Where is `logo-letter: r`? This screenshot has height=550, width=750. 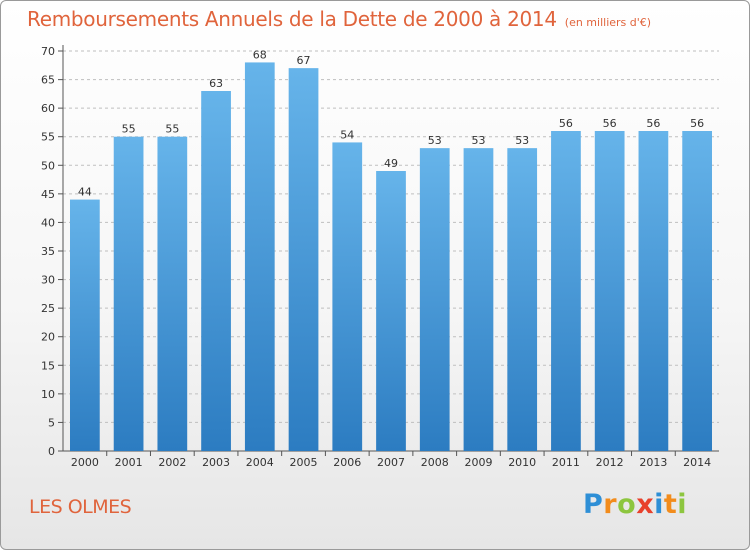
logo-letter: r is located at coordinates (610, 504).